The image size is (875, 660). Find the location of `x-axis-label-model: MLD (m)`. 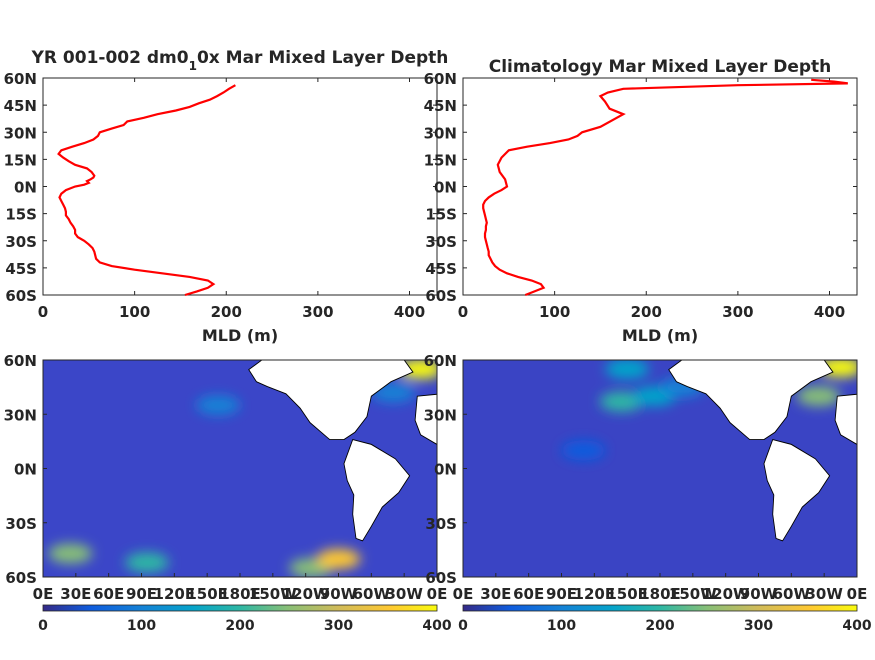

x-axis-label-model: MLD (m) is located at coordinates (240, 335).